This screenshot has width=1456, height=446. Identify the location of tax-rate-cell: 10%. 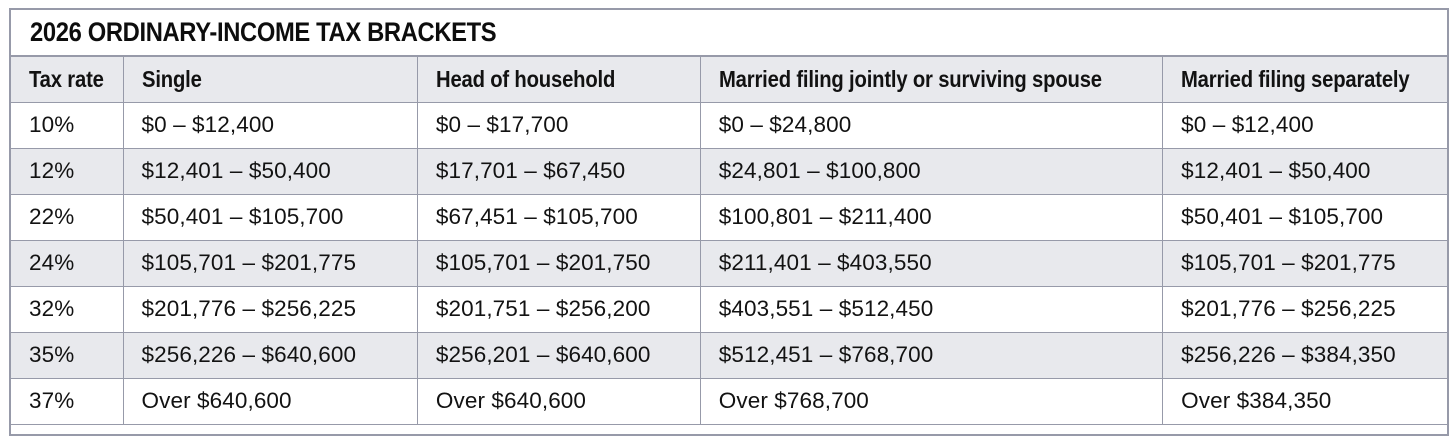
(67, 125).